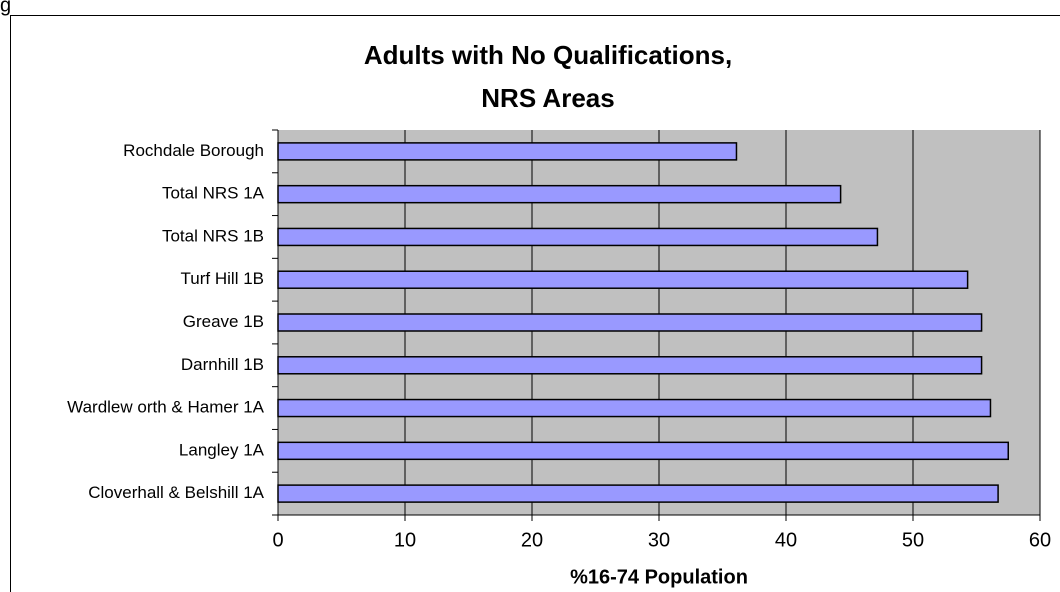  What do you see at coordinates (547, 98) in the screenshot?
I see `chart-title: NRS Areas` at bounding box center [547, 98].